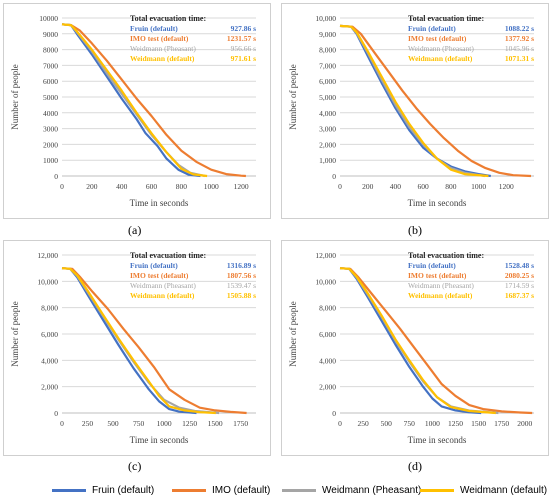 Image resolution: width=550 pixels, height=501 pixels. What do you see at coordinates (244, 58) in the screenshot?
I see `annotation-value-a: 971.61 s` at bounding box center [244, 58].